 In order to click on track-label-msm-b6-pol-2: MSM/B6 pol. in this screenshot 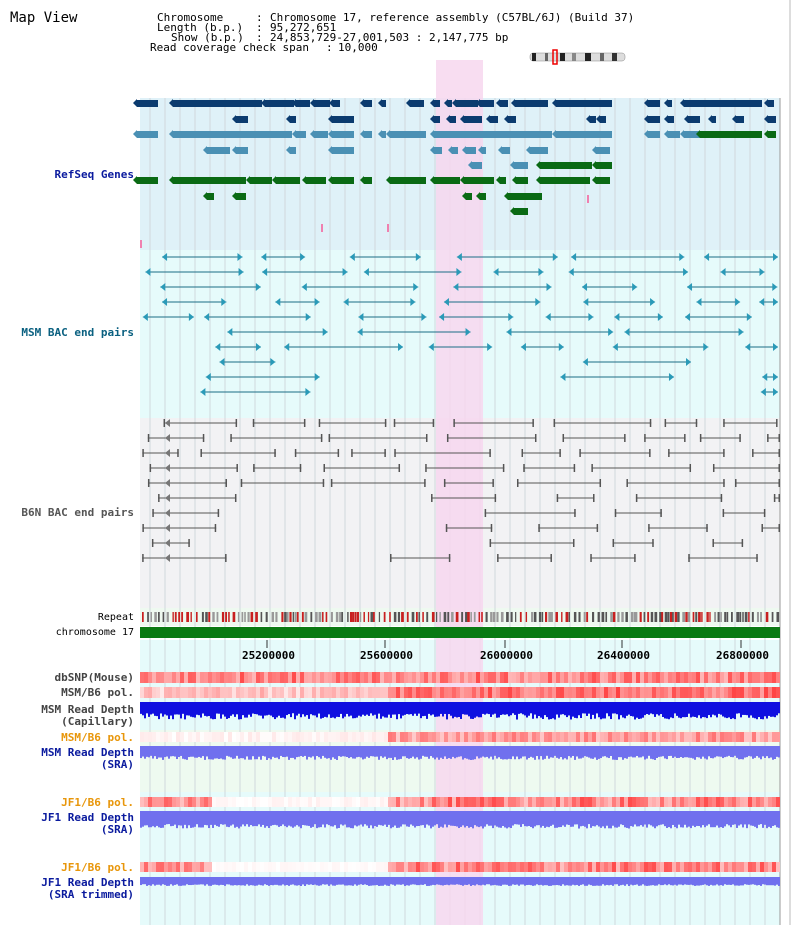, I will do `click(97, 737)`.